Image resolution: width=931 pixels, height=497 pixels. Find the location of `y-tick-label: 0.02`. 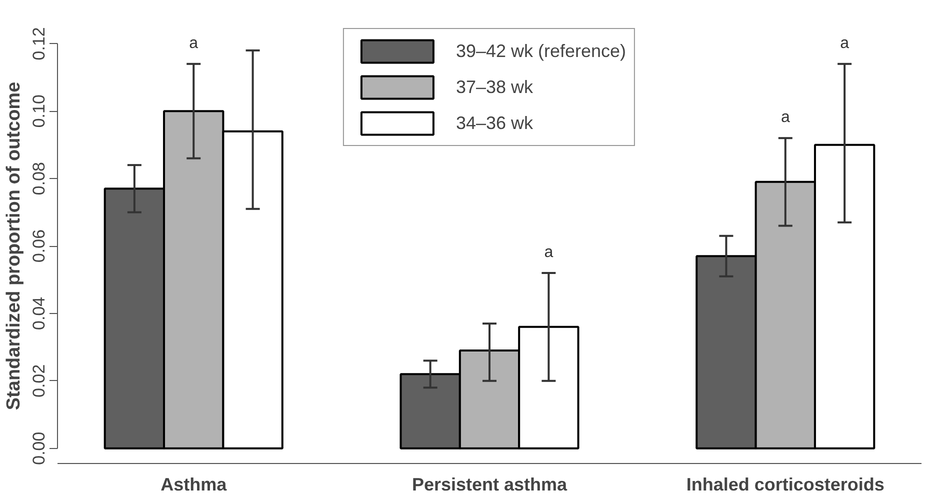

y-tick-label: 0.02 is located at coordinates (39, 381).